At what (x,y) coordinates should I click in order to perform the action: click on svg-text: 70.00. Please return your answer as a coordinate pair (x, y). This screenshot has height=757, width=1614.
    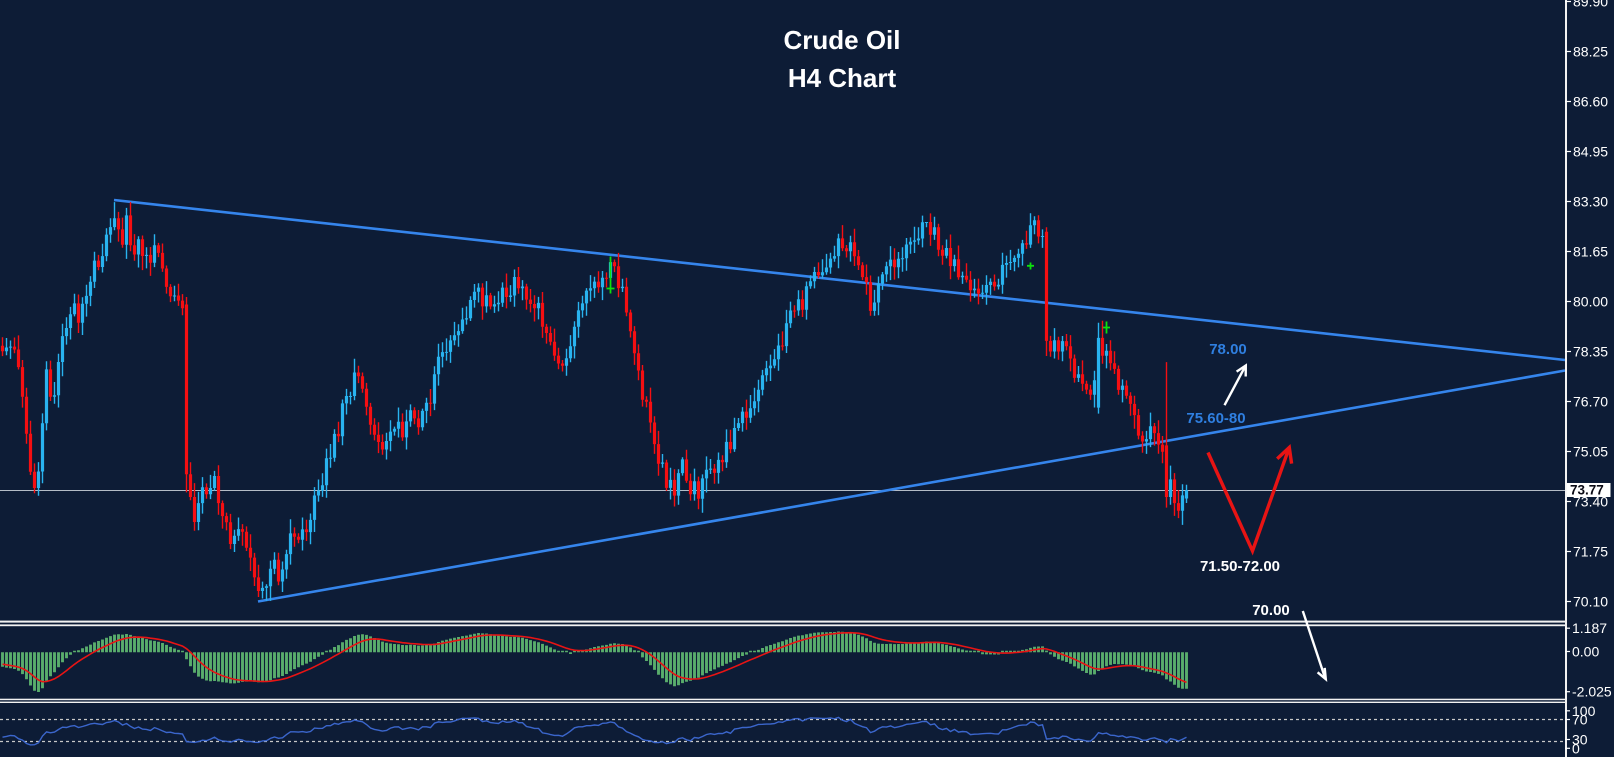
    Looking at the image, I should click on (1271, 610).